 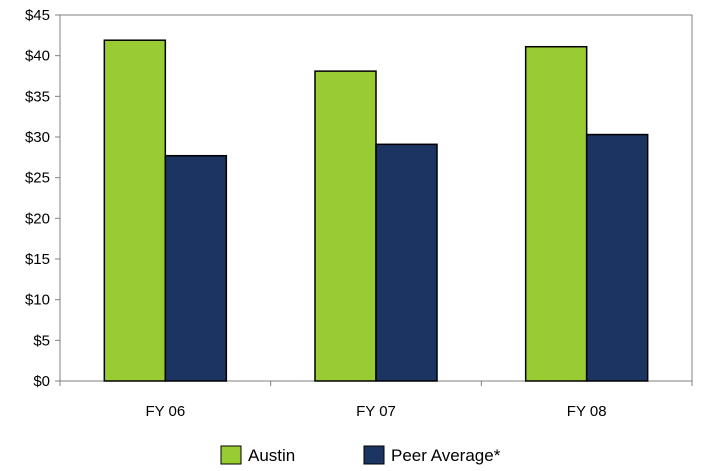 I want to click on legend-label: Austin, so click(x=271, y=455).